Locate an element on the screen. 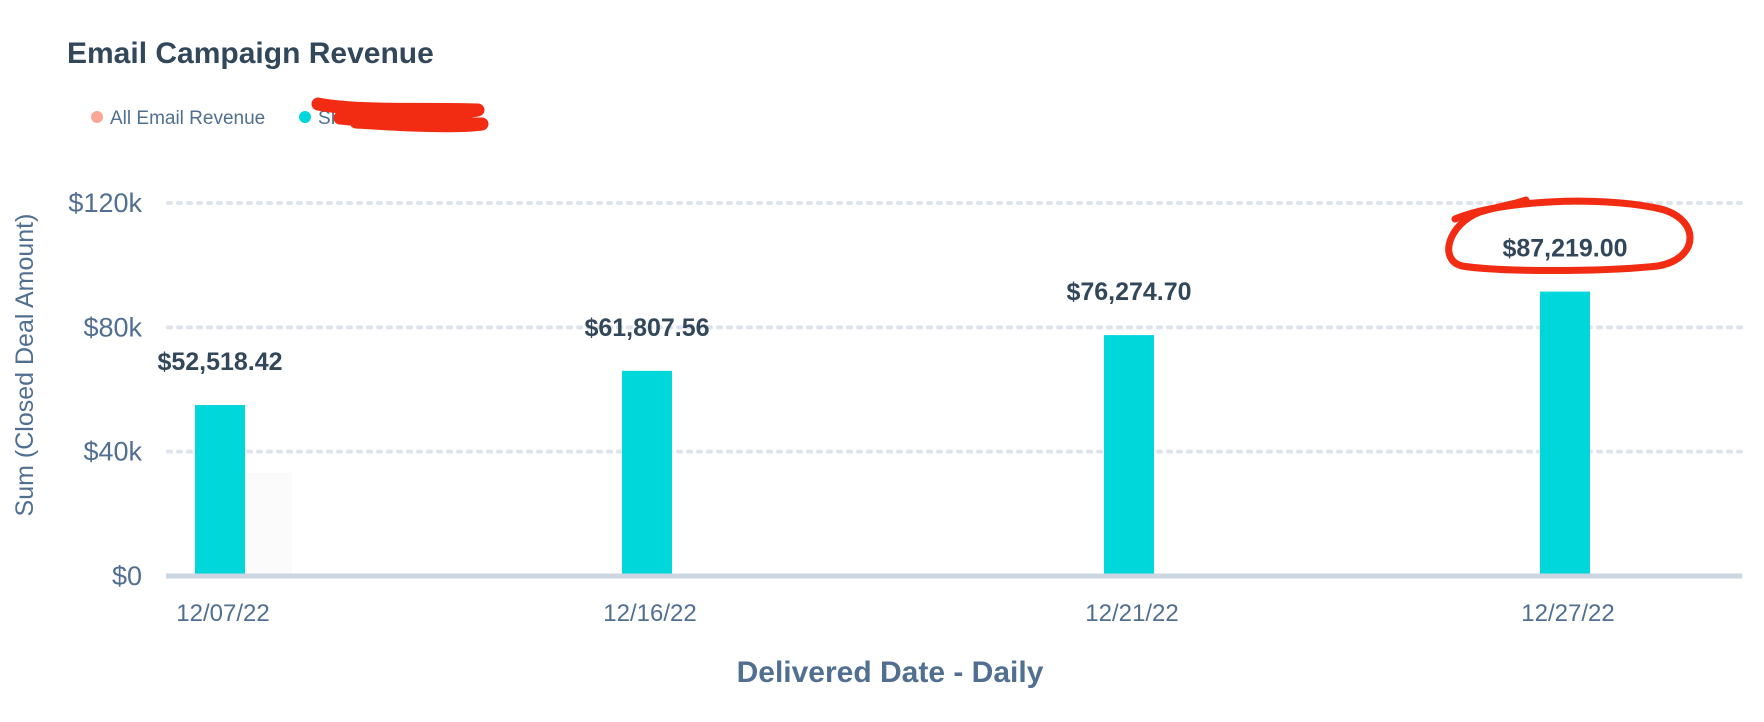  x-tick-label: 12/07/22 is located at coordinates (222, 613).